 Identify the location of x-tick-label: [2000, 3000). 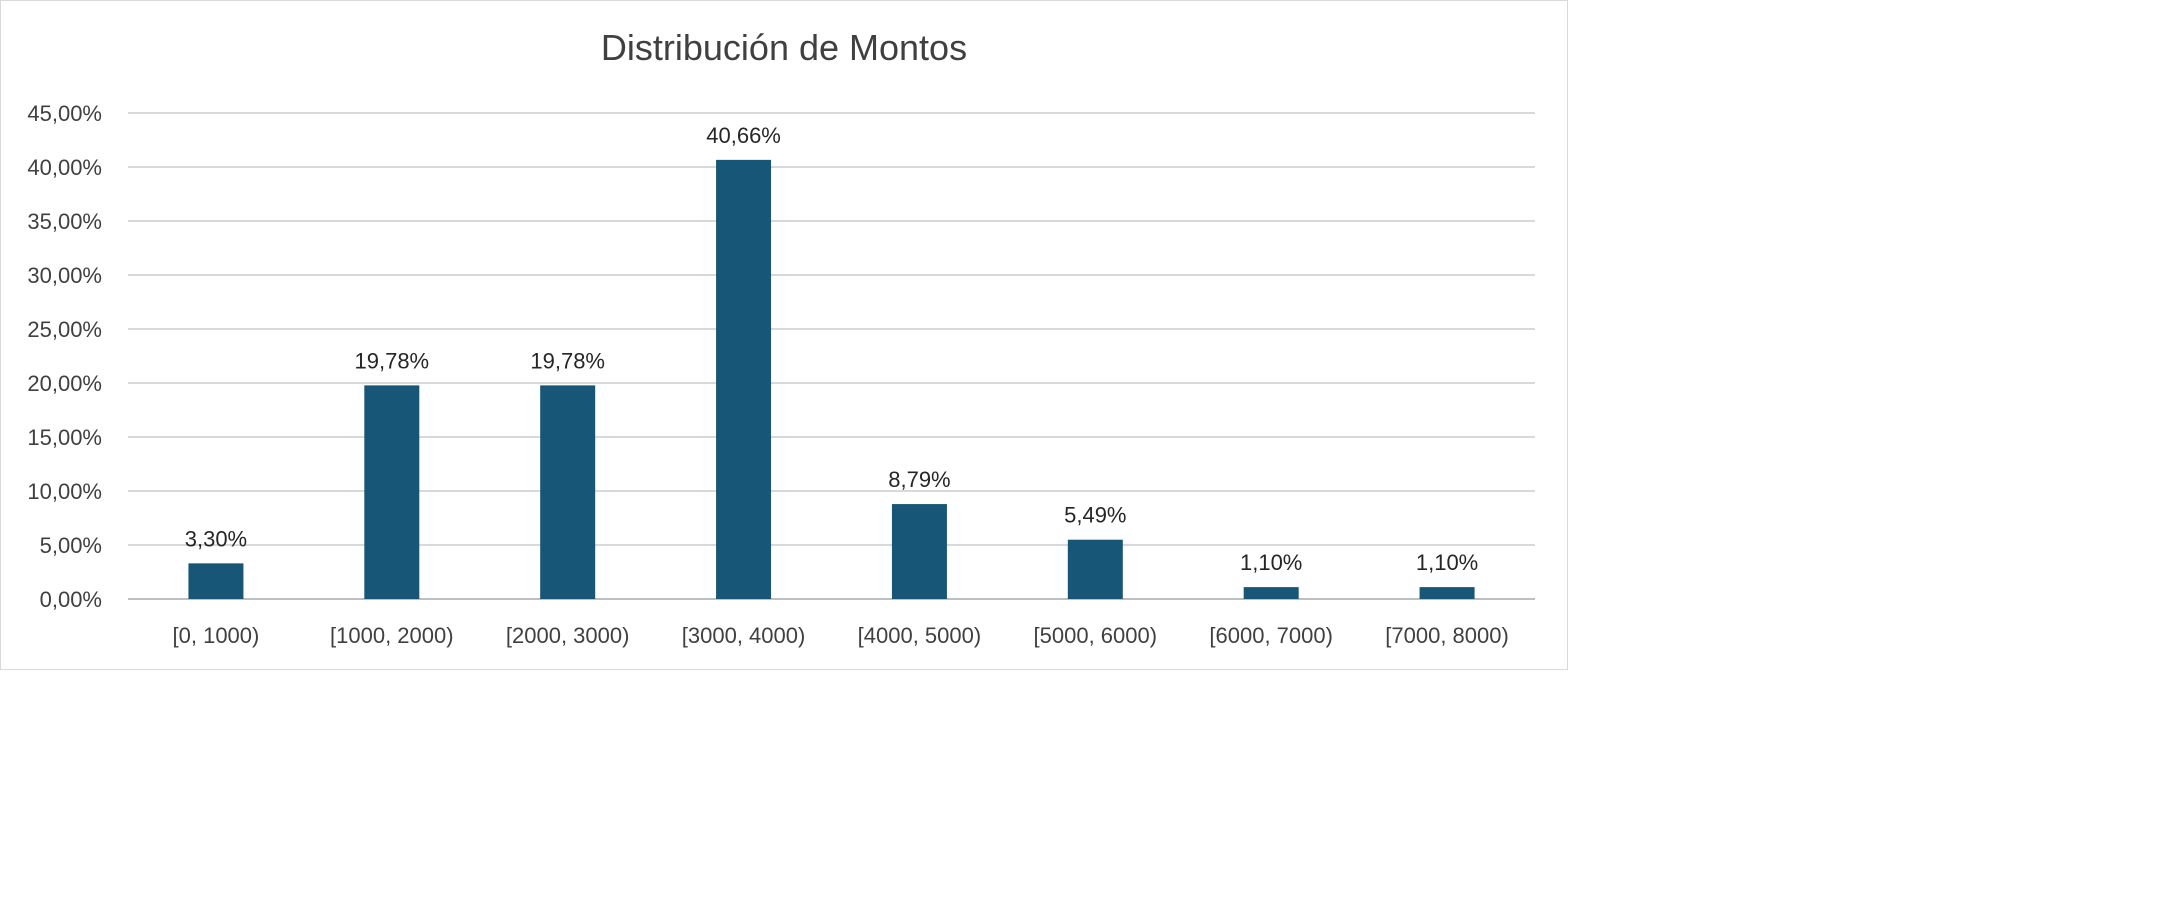
(568, 635).